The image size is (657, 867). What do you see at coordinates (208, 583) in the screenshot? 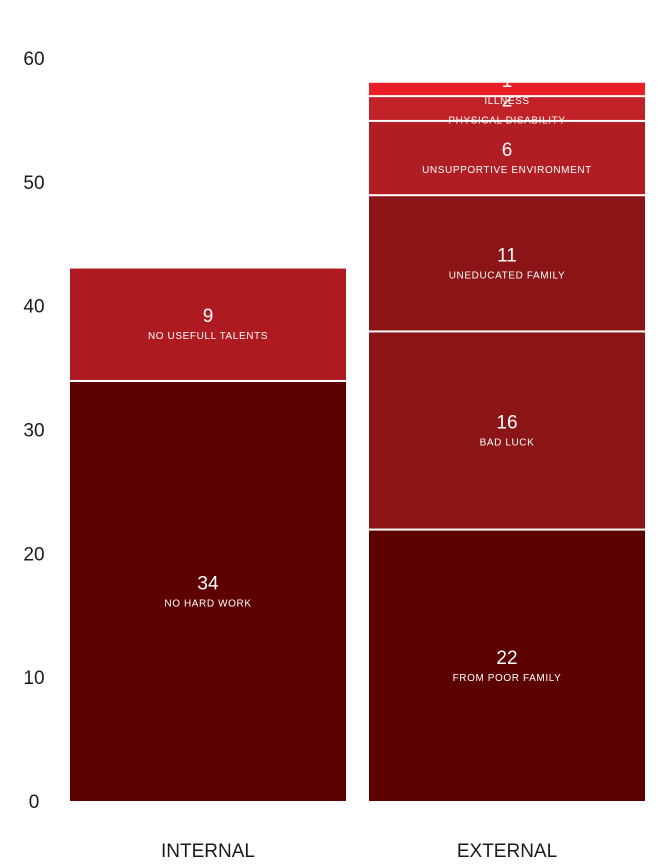
I see `segment-value-label: 34` at bounding box center [208, 583].